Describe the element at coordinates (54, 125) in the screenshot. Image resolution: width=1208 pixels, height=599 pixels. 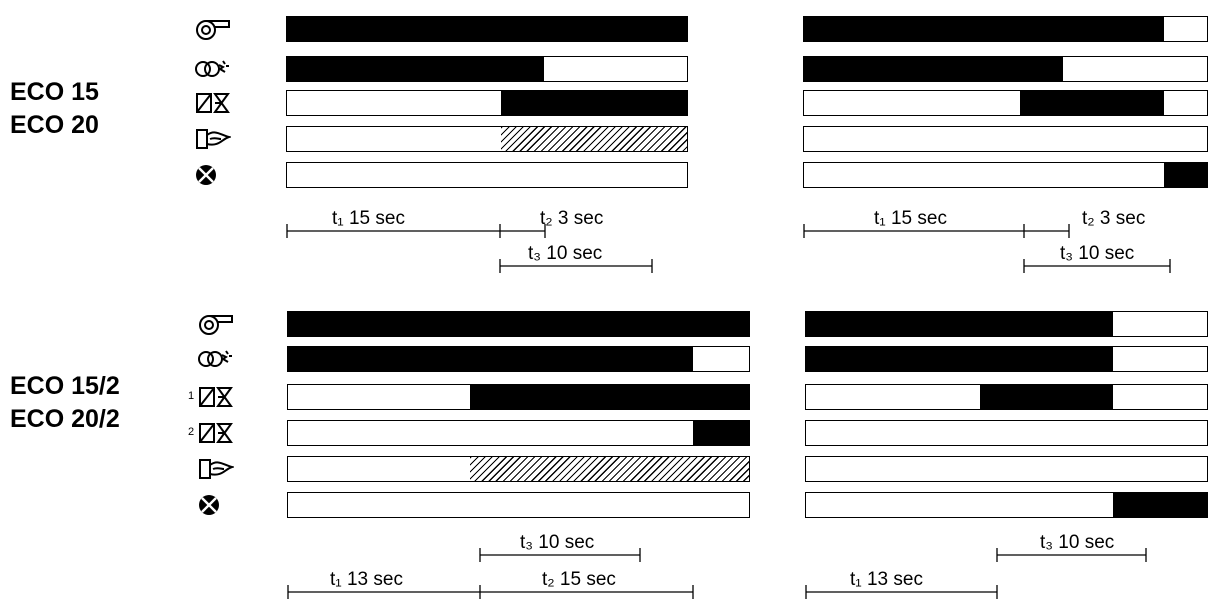
I see `model-label-eco20: ECO 20` at that location.